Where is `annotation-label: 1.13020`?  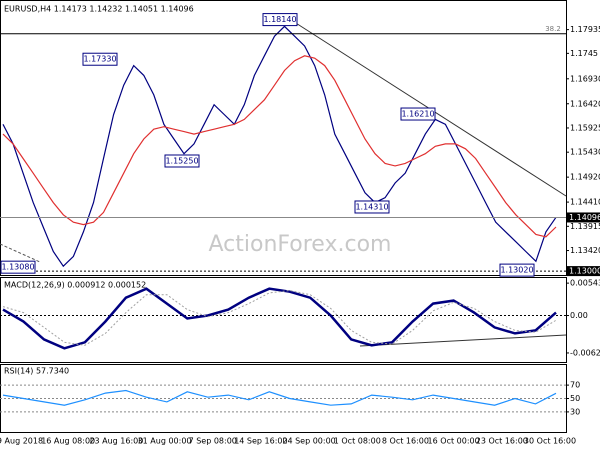 annotation-label: 1.13020 is located at coordinates (516, 270).